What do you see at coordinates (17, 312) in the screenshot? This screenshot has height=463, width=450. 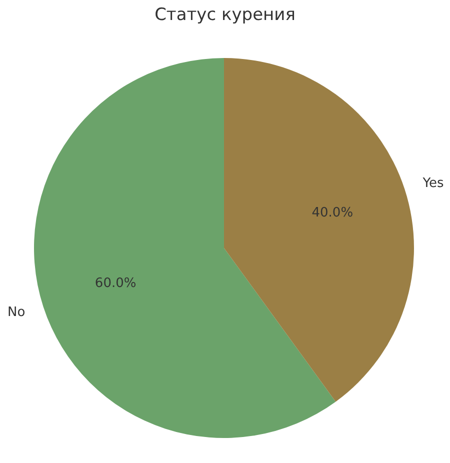 I see `slice-label: No` at bounding box center [17, 312].